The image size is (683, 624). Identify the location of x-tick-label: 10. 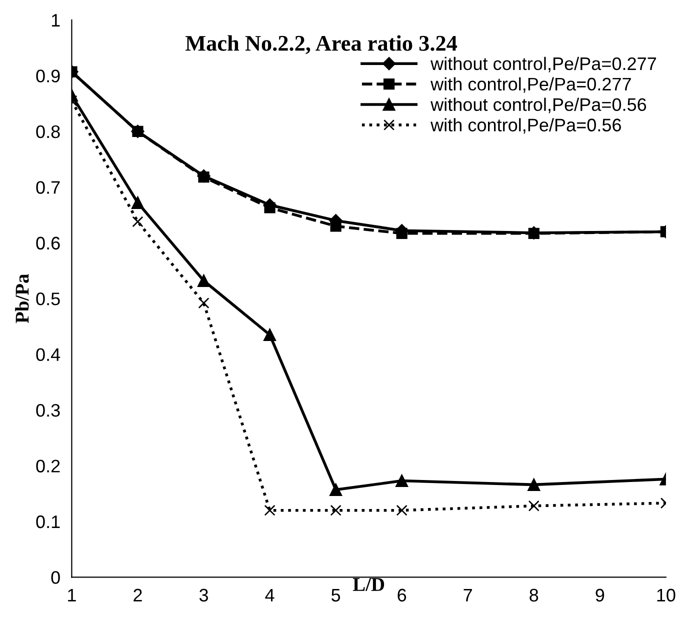
(666, 595).